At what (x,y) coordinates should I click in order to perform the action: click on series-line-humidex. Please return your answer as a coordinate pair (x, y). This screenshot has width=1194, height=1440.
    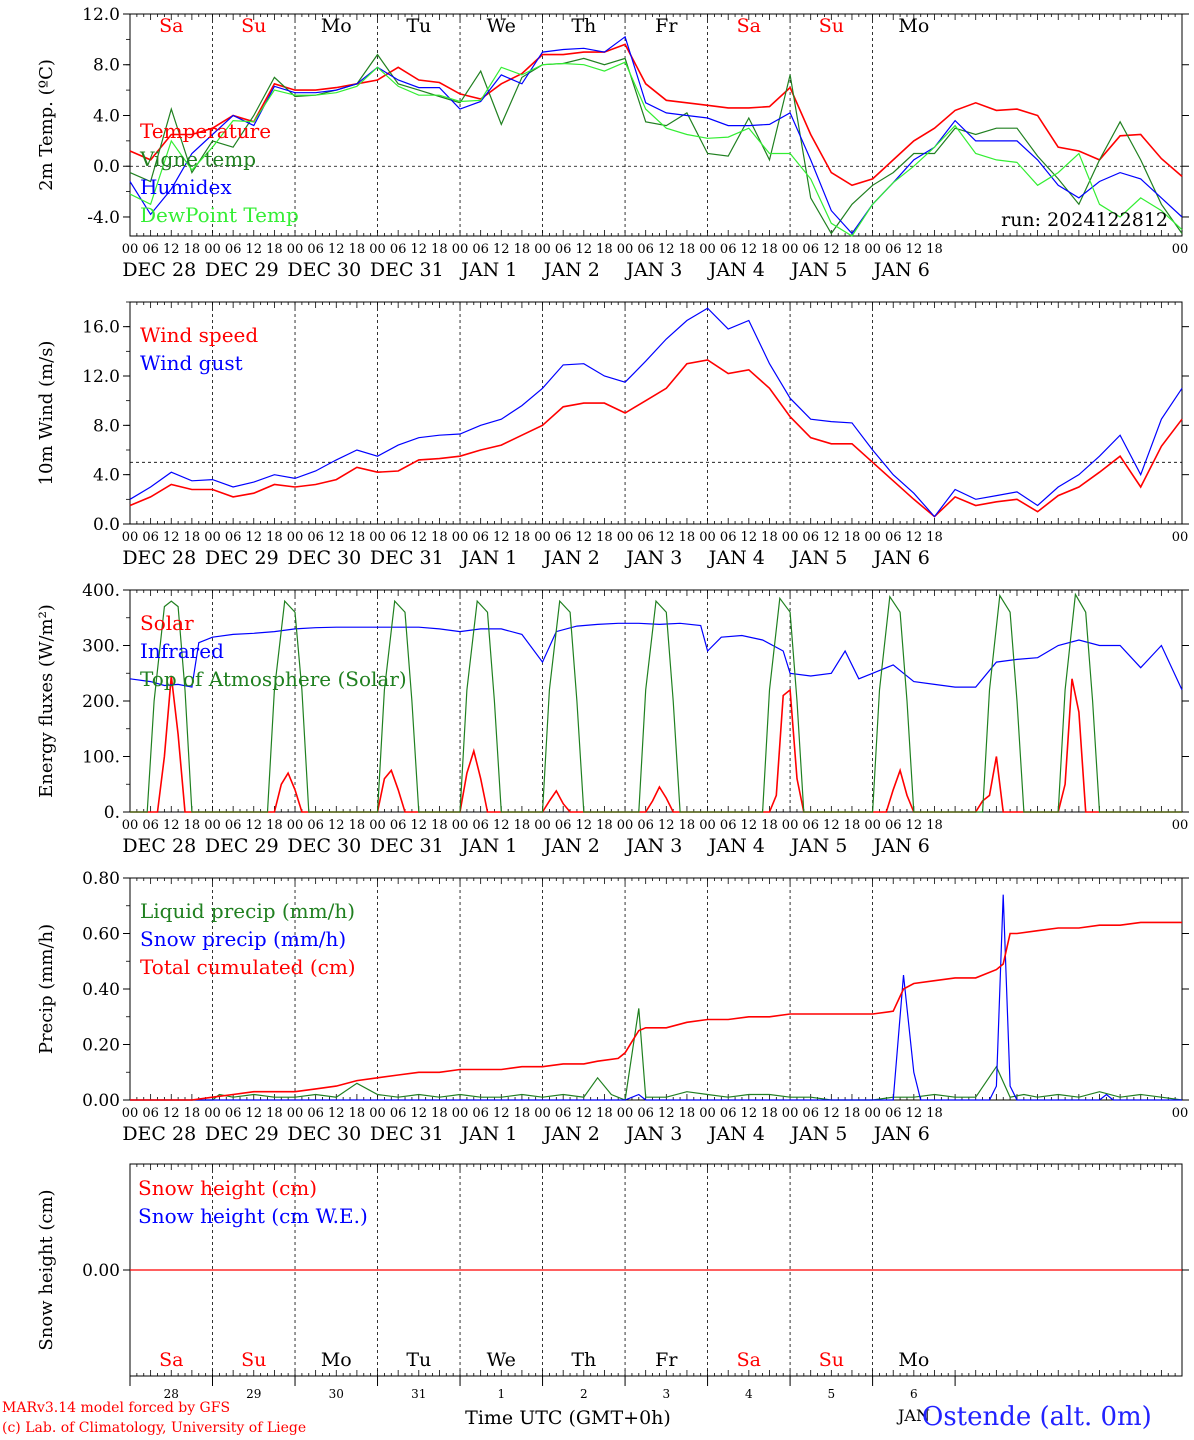
    Looking at the image, I should click on (656, 135).